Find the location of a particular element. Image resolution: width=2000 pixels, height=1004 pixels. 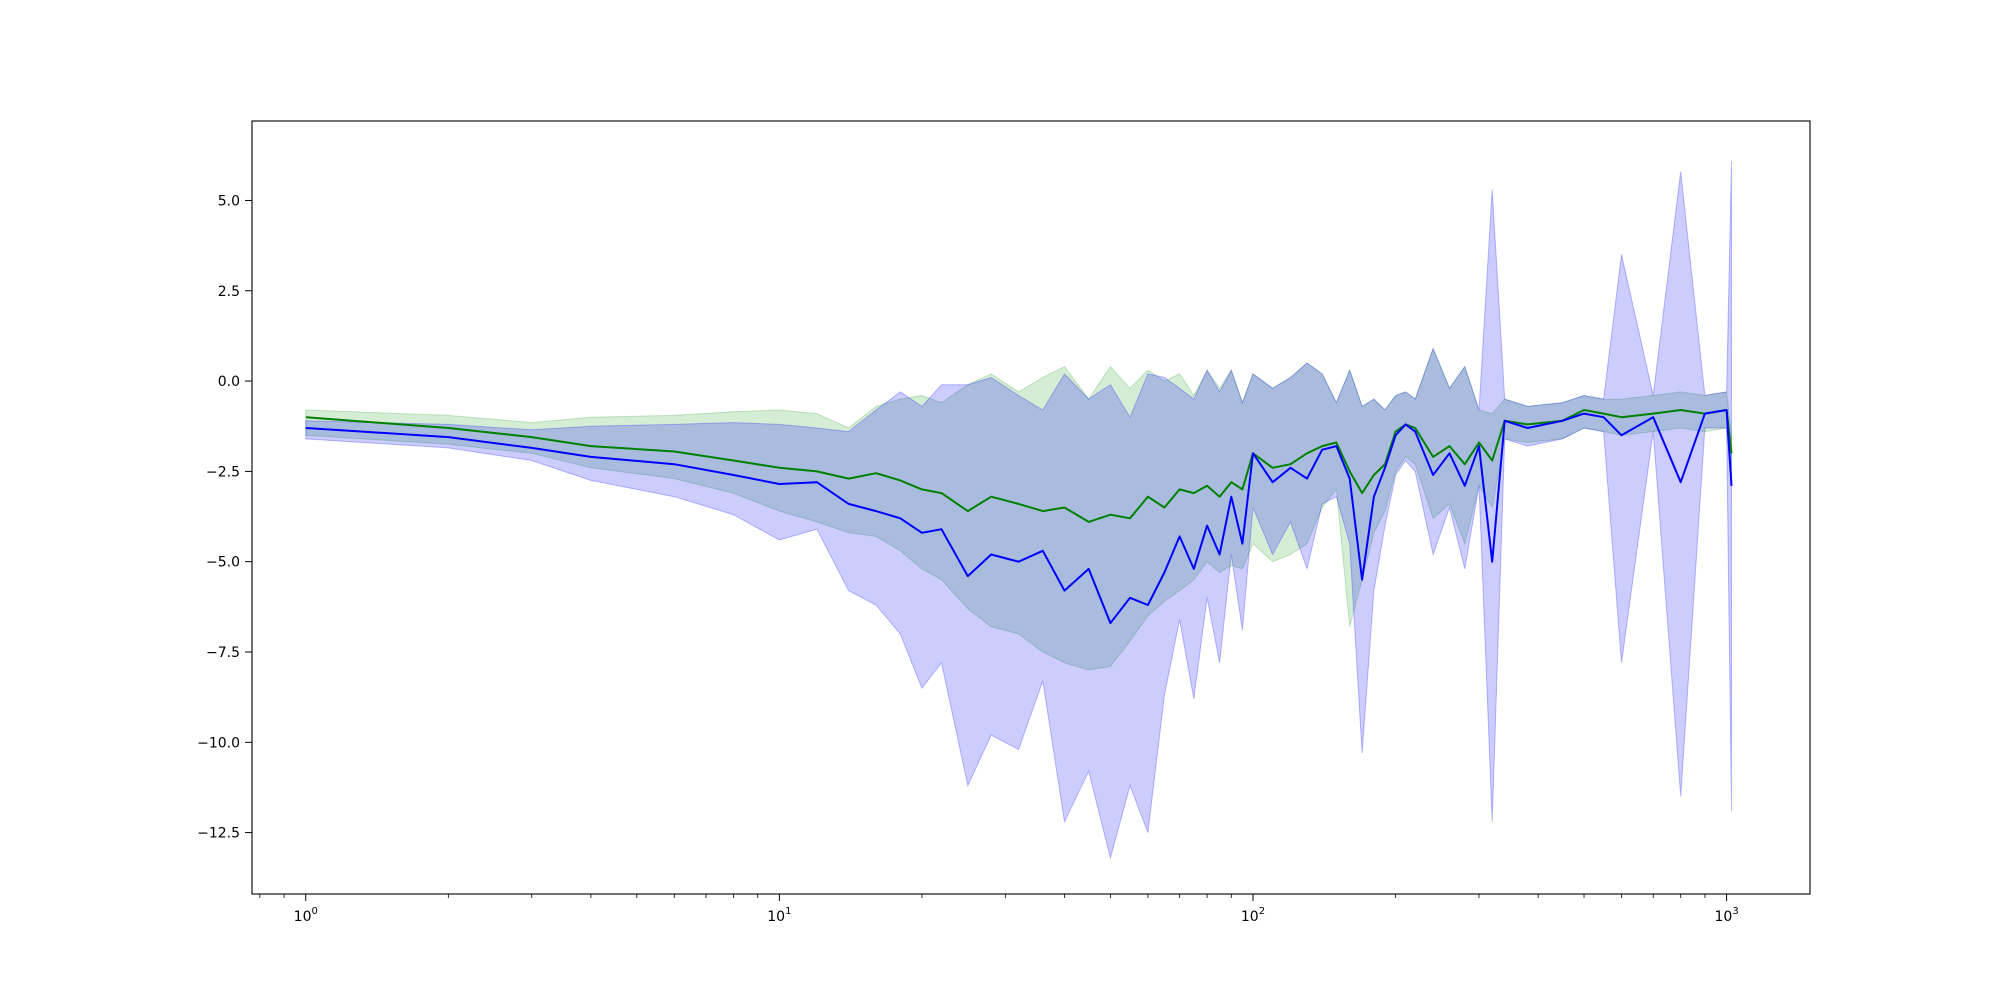

x-tick-label: 10¹ is located at coordinates (779, 915).